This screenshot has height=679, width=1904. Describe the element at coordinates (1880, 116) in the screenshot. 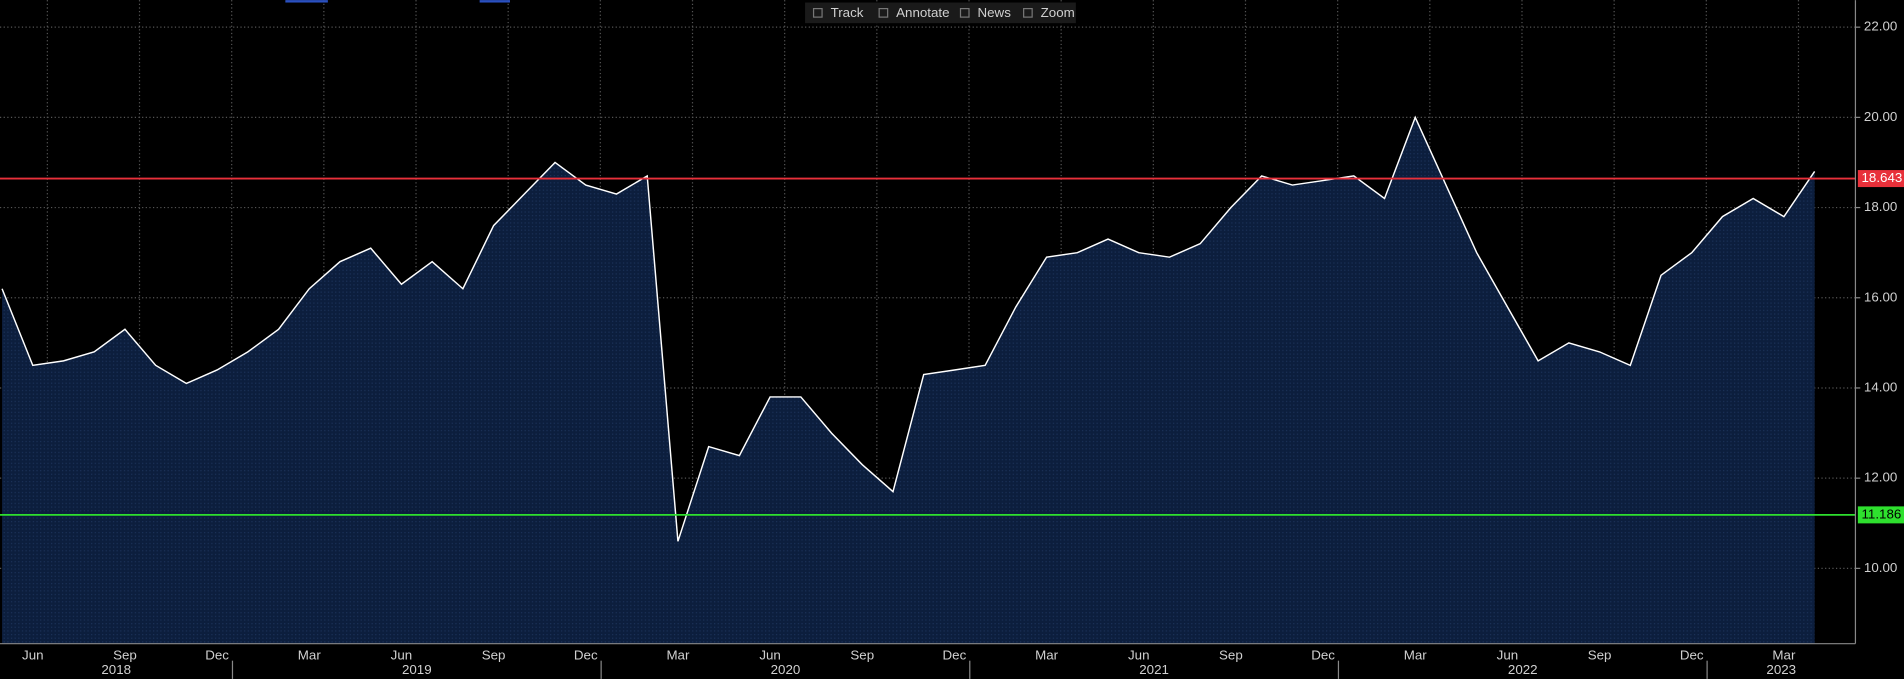

I see `y-tick-label: 20.00` at that location.